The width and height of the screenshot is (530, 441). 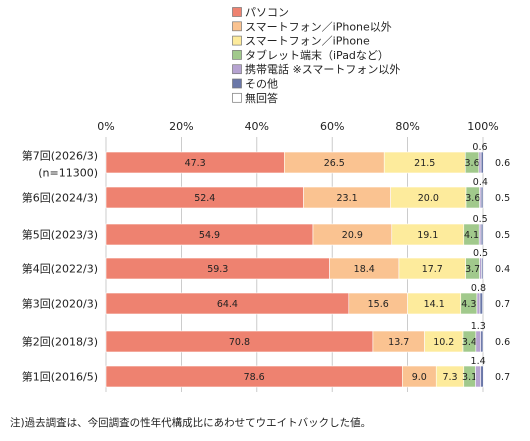 I want to click on data-label: 3.1, so click(x=469, y=377).